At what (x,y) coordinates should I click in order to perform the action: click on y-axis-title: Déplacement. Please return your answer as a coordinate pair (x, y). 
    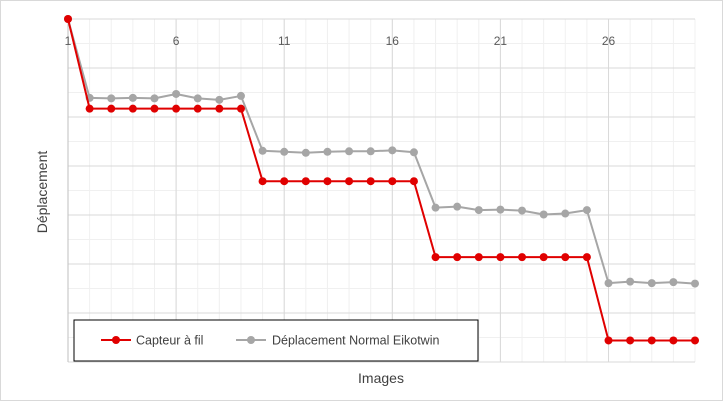
    Looking at the image, I should click on (42, 192).